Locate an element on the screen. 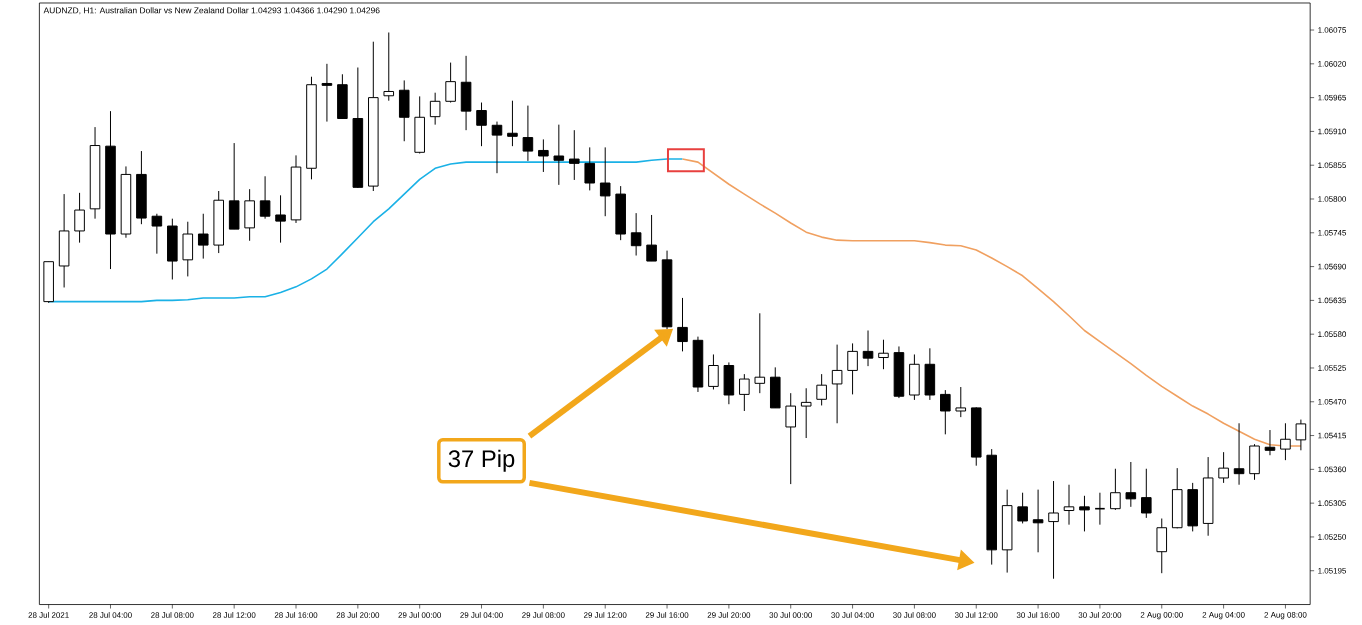 The image size is (1362, 625). chart-title: AUDNZD, H1: Australian Dollar vs New Zealand Dollar 1.04293 1.04366 1.04290 1.04296 is located at coordinates (211, 10).